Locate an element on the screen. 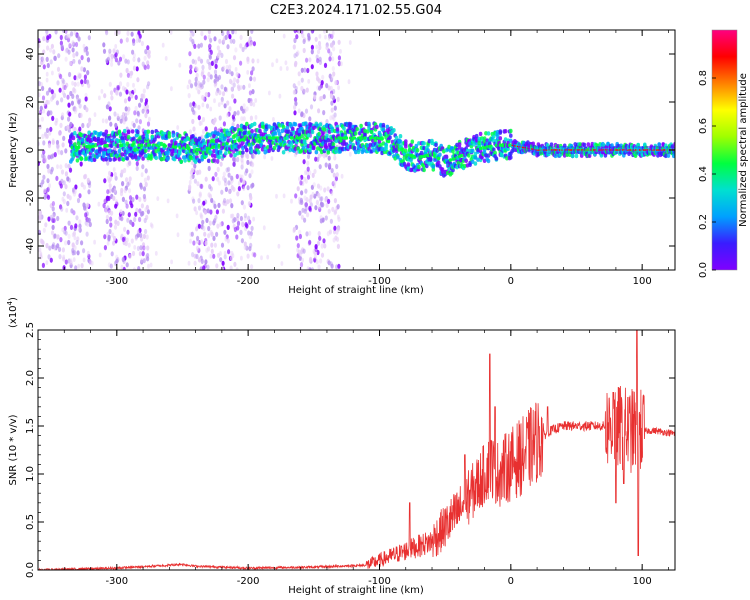 The image size is (750, 600). colorbar-title: Normalized spectral amplitude is located at coordinates (743, 150).